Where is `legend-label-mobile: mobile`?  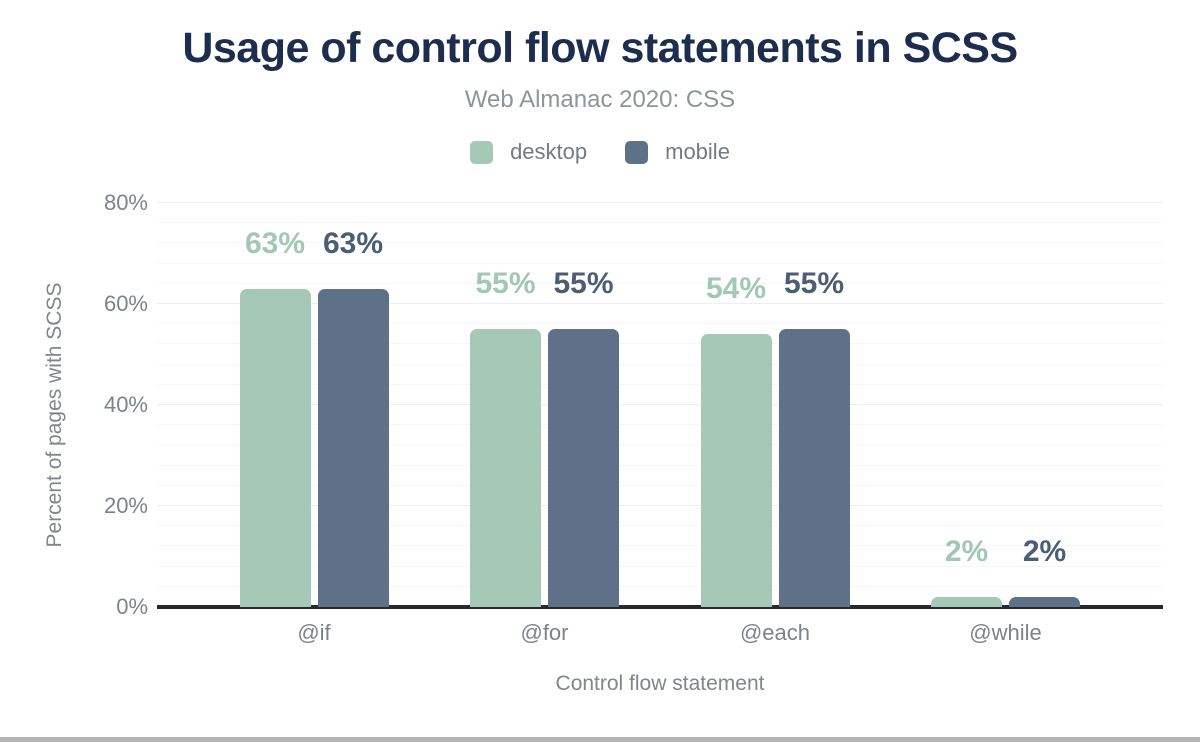
legend-label-mobile: mobile is located at coordinates (697, 151).